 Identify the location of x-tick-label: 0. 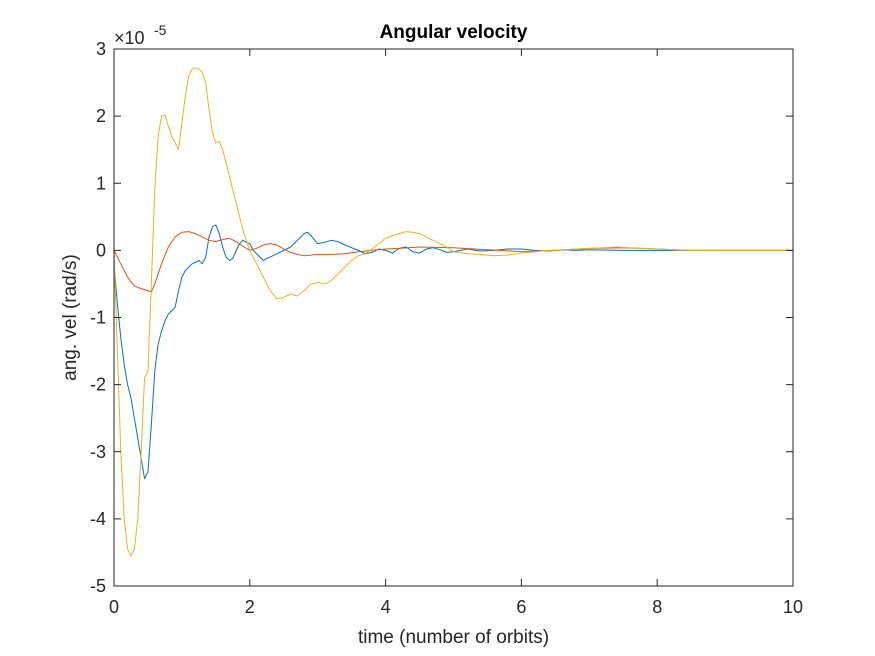
(114, 607).